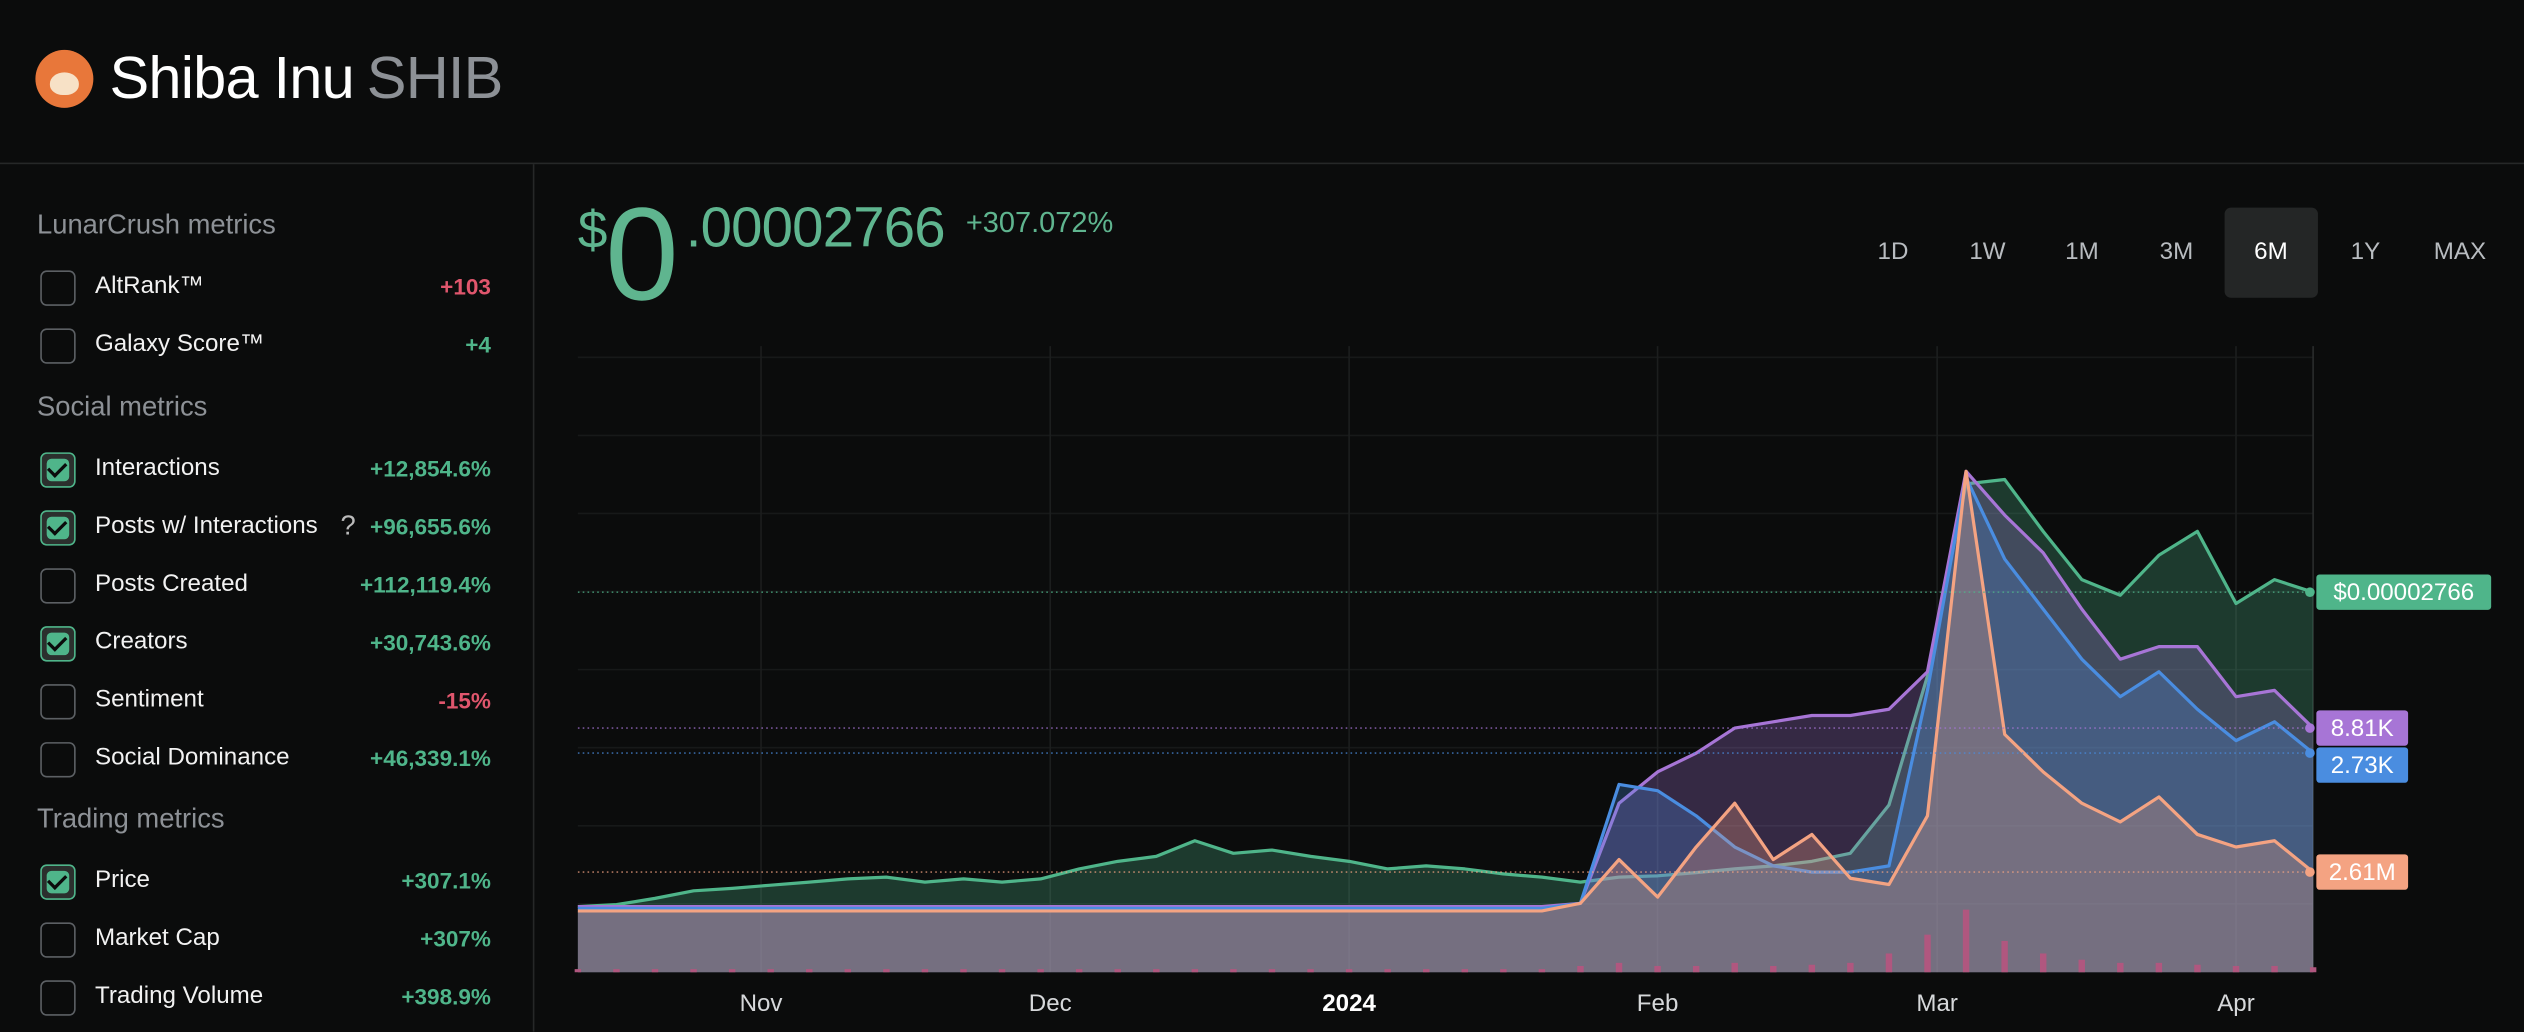 The height and width of the screenshot is (1032, 2524). Describe the element at coordinates (446, 880) in the screenshot. I see `metric-change: +307.1%` at that location.